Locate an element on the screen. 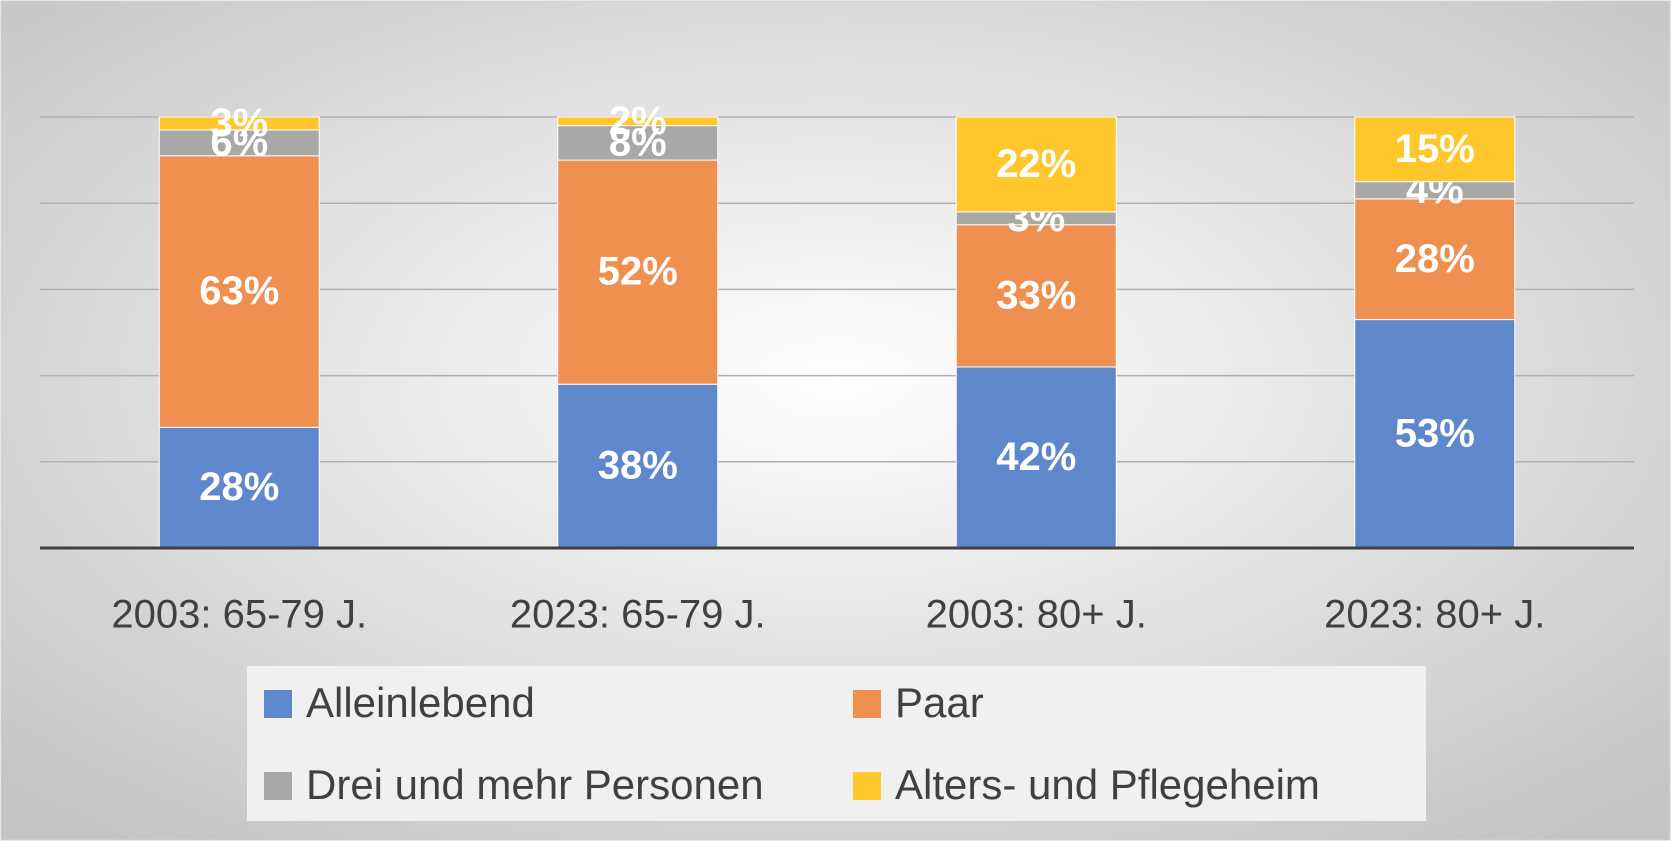 This screenshot has width=1671, height=841. x-tick-label: 2003: 65-79 J. is located at coordinates (239, 615).